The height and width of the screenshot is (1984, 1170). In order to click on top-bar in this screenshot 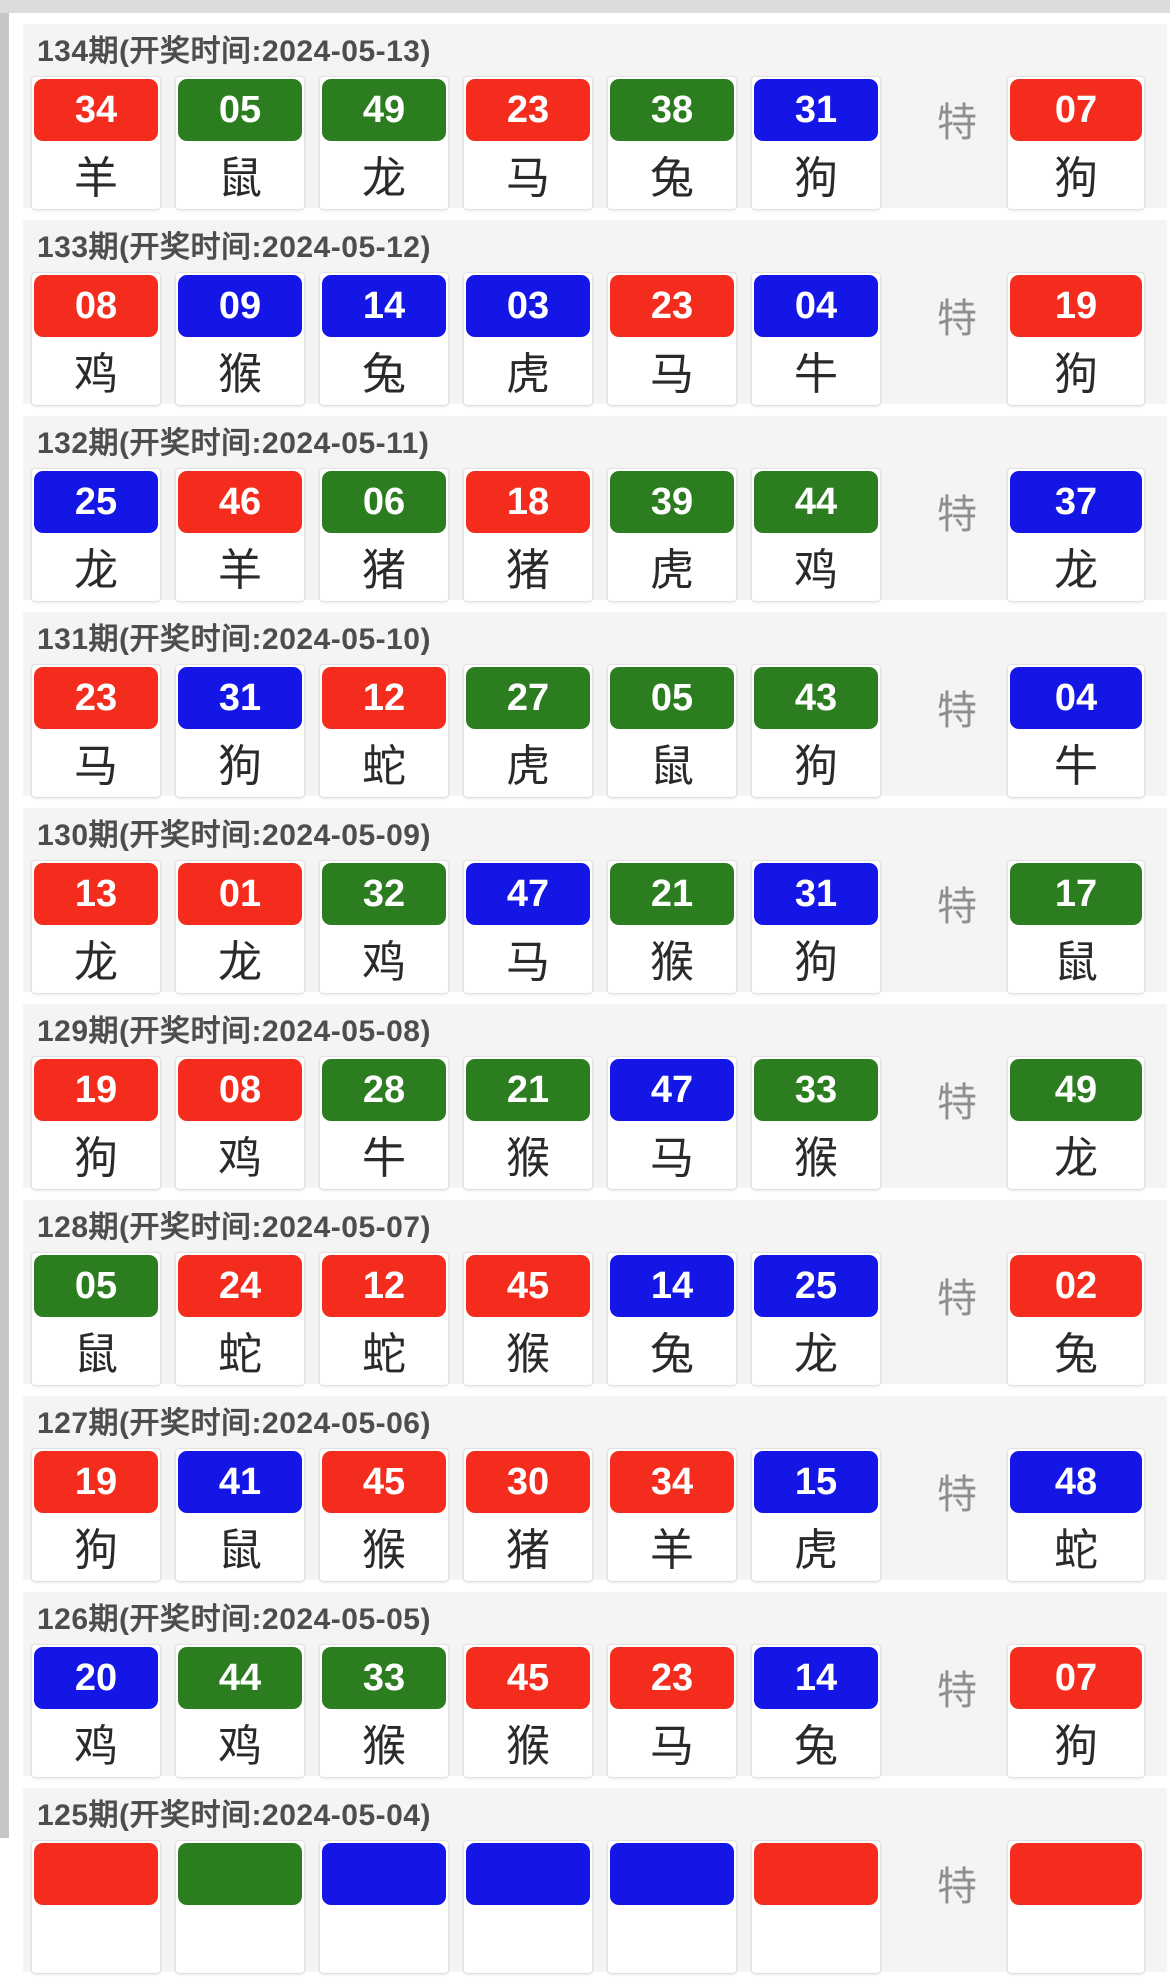, I will do `click(585, 6)`.